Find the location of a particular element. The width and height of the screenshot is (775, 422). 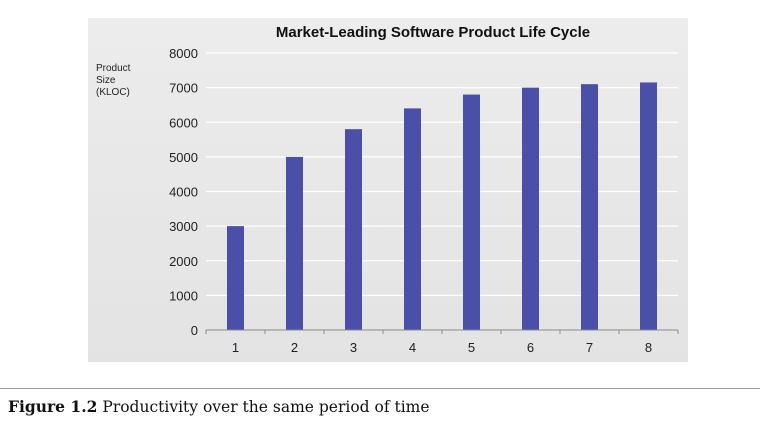

y-tick-label: 0 is located at coordinates (194, 330).